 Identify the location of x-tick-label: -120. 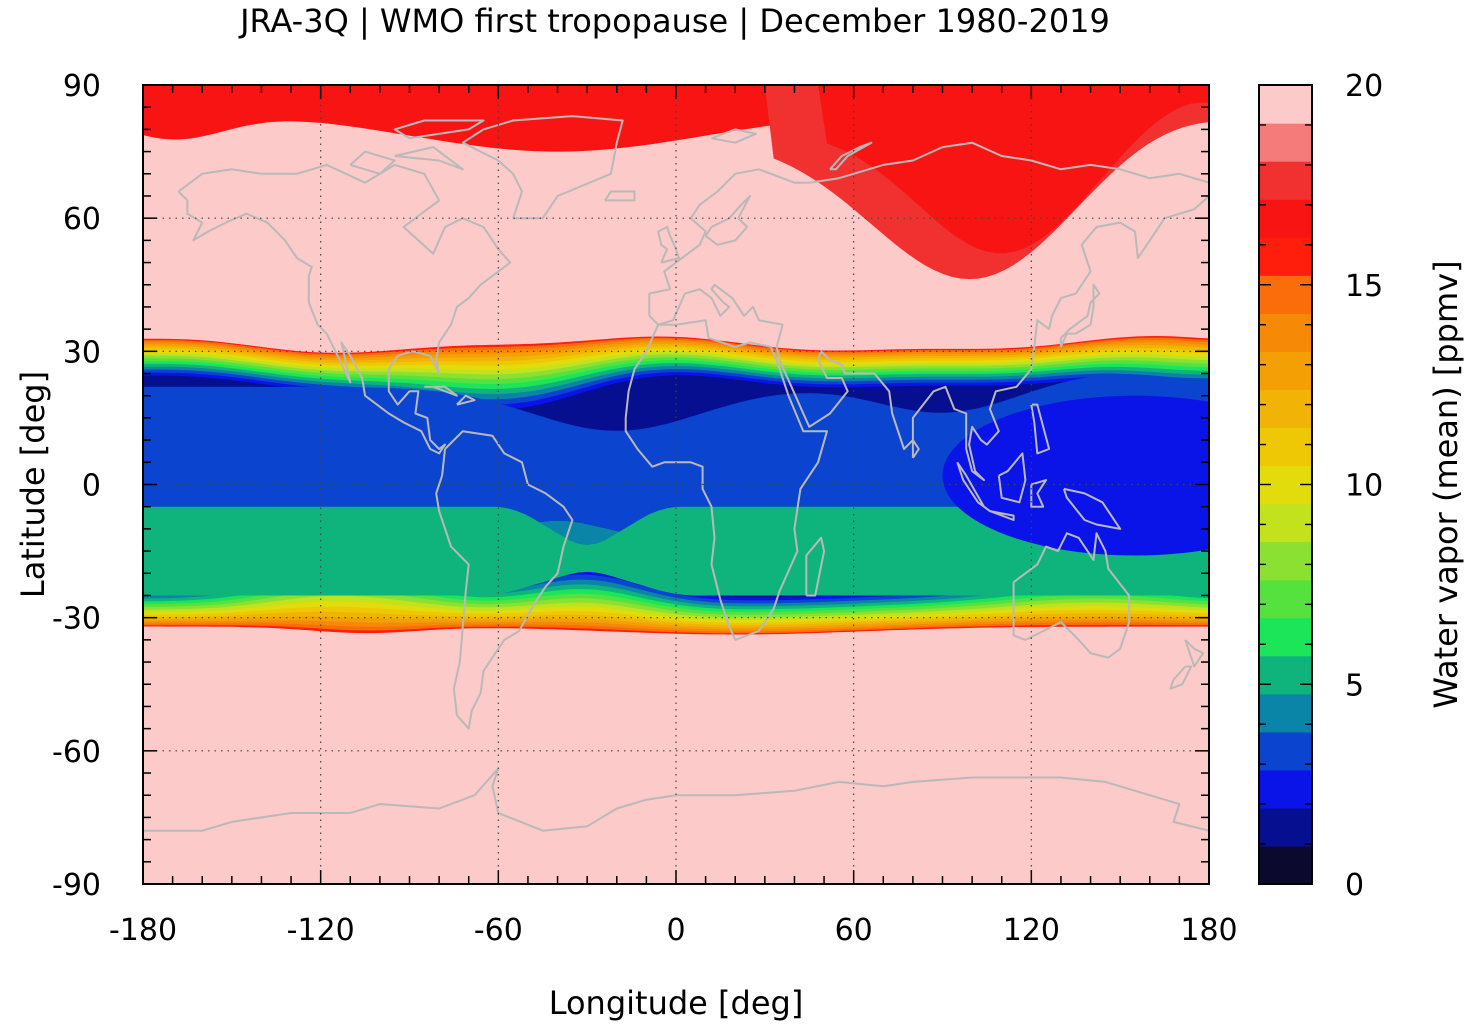
(321, 930).